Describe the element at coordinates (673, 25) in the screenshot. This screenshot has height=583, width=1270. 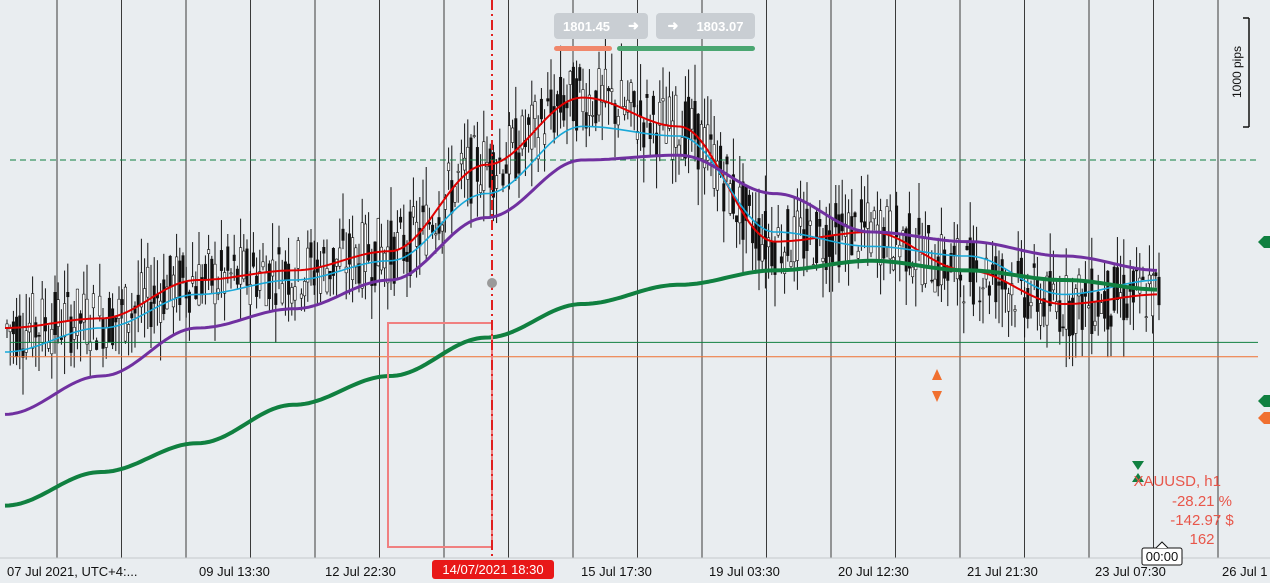
I see `buy-arrow-icon: ➜` at that location.